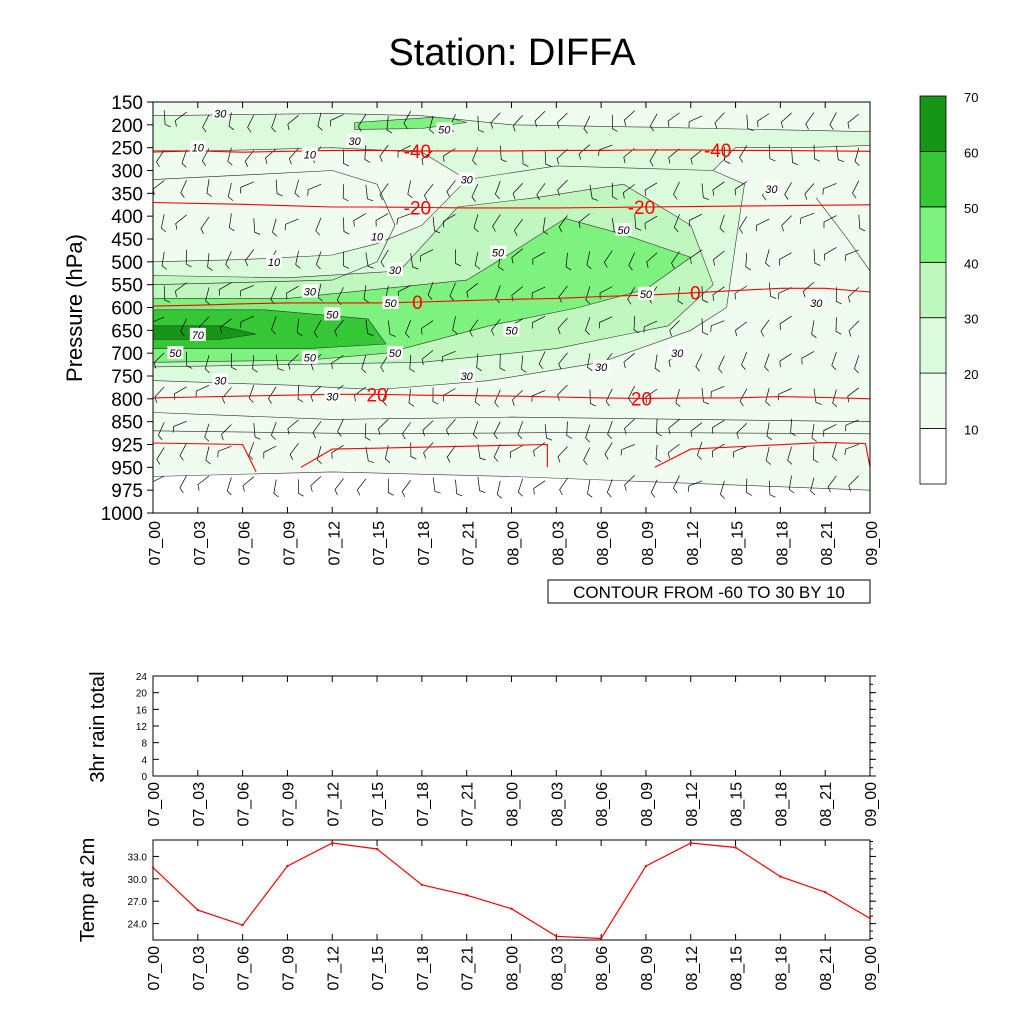 This screenshot has height=1024, width=1024. What do you see at coordinates (511, 432) in the screenshot?
I see `rh-contour-line` at bounding box center [511, 432].